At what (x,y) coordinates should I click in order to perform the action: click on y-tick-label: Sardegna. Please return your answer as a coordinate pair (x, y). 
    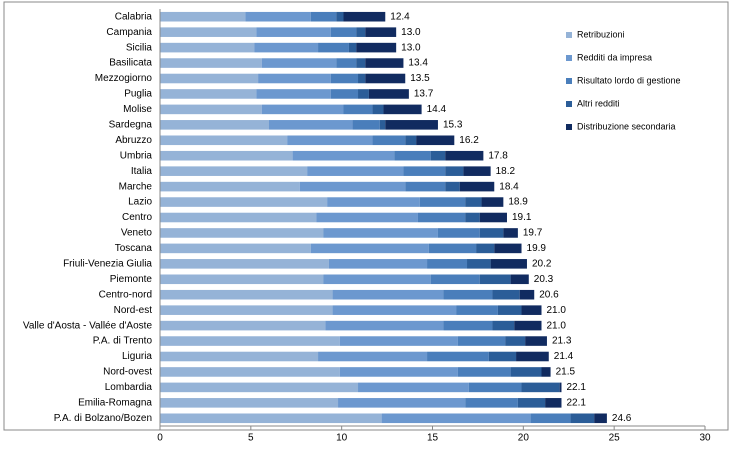
    Looking at the image, I should click on (131, 124).